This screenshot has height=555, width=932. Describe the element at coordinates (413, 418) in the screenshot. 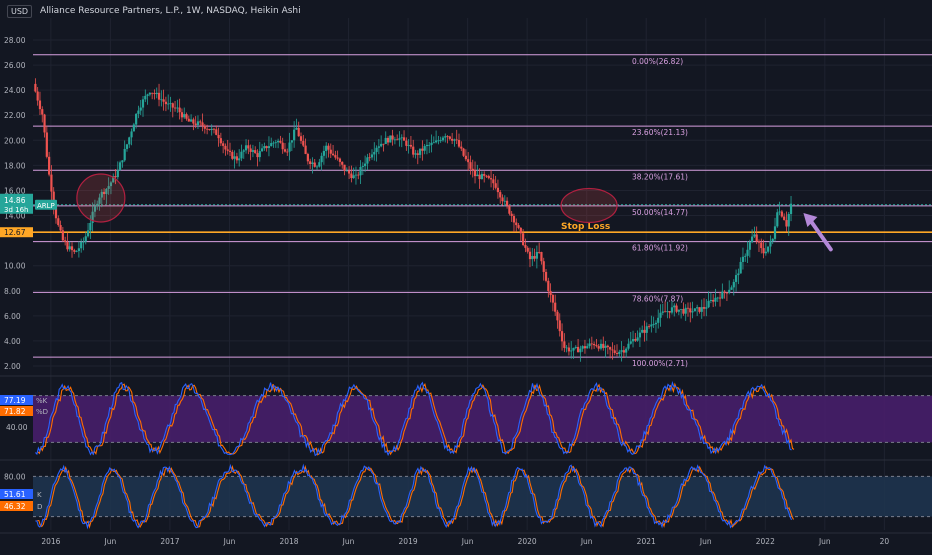

I see `k-line` at that location.